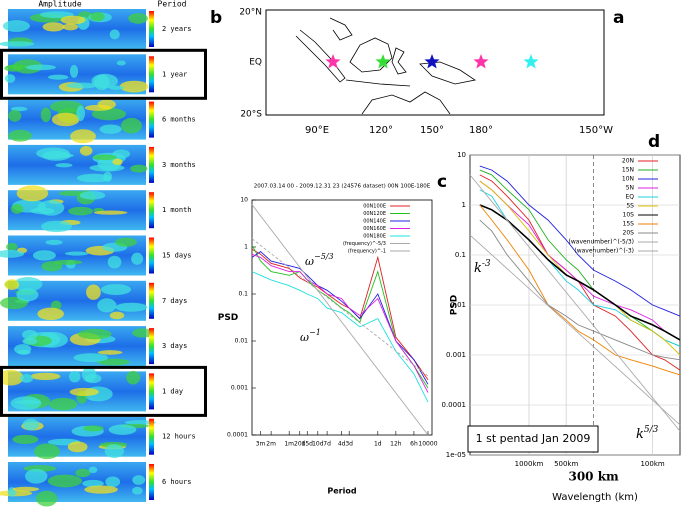 This screenshot has width=685, height=508. What do you see at coordinates (251, 115) in the screenshot?
I see `lat-label: 20°S` at bounding box center [251, 115].